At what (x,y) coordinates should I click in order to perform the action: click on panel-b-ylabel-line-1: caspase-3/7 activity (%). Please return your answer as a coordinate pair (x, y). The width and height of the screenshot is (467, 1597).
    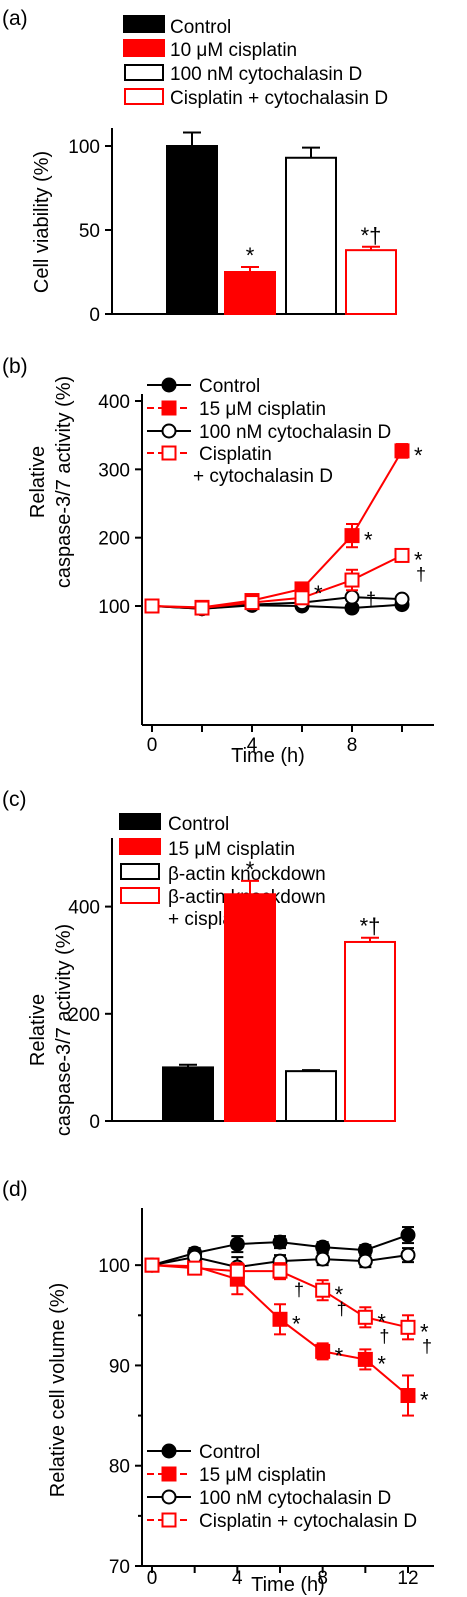
    Looking at the image, I should click on (64, 482).